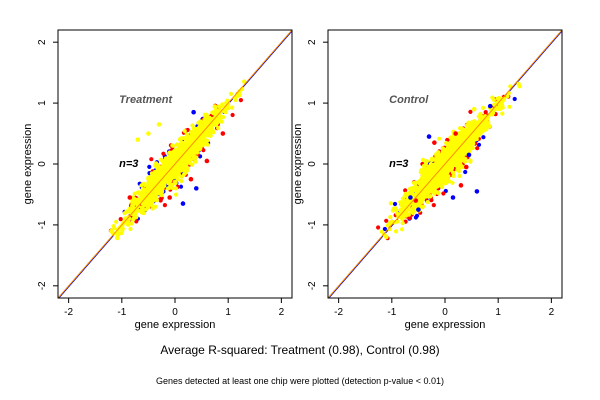 Image resolution: width=600 pixels, height=400 pixels. I want to click on x-tick-label: 0, so click(175, 312).